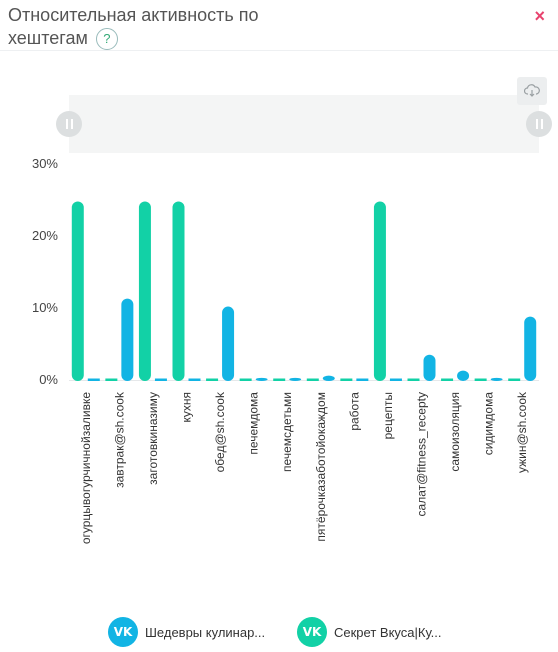  What do you see at coordinates (304, 124) in the screenshot?
I see `chart-navigator` at bounding box center [304, 124].